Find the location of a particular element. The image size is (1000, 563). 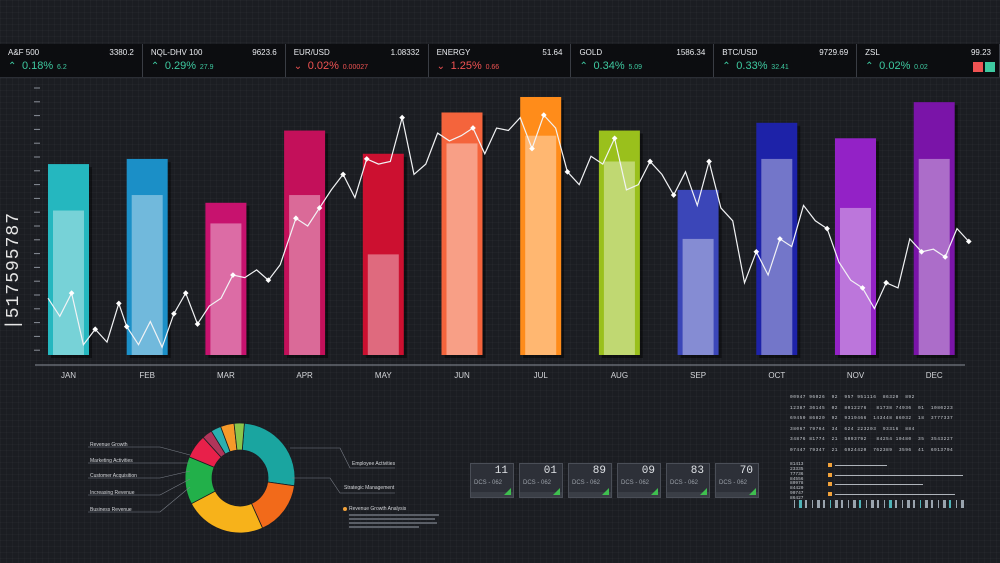

ticker-percent: 0.29% is located at coordinates (180, 66).